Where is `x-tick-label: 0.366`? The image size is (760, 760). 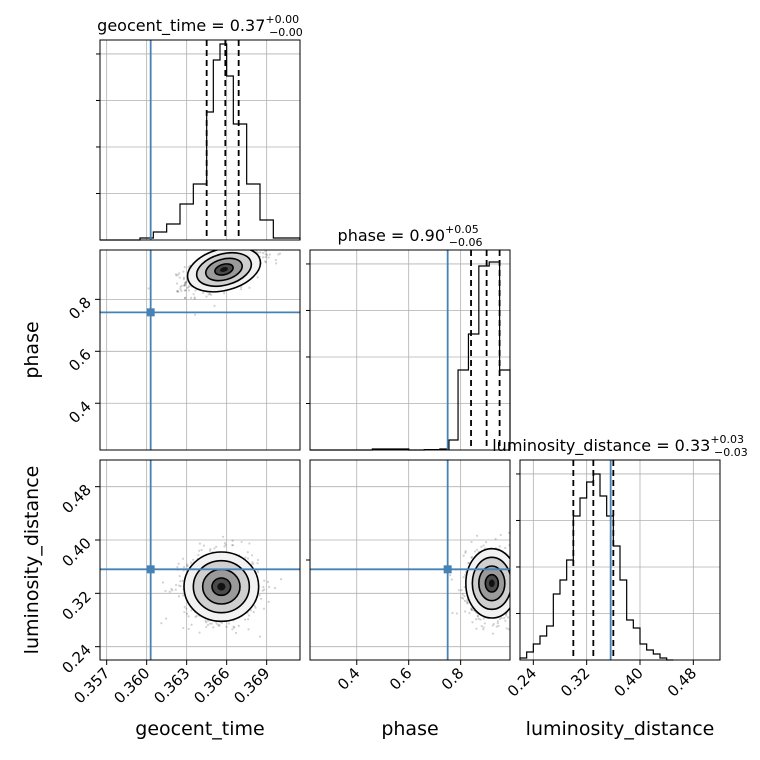 x-tick-label: 0.366 is located at coordinates (211, 685).